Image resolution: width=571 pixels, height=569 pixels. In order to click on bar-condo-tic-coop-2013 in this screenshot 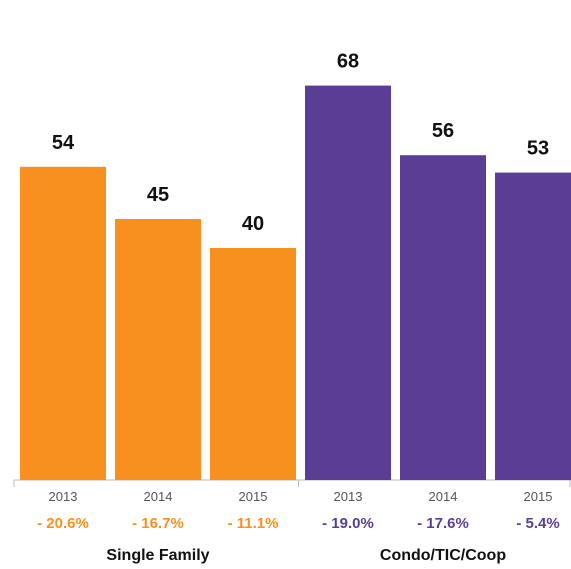, I will do `click(348, 282)`.